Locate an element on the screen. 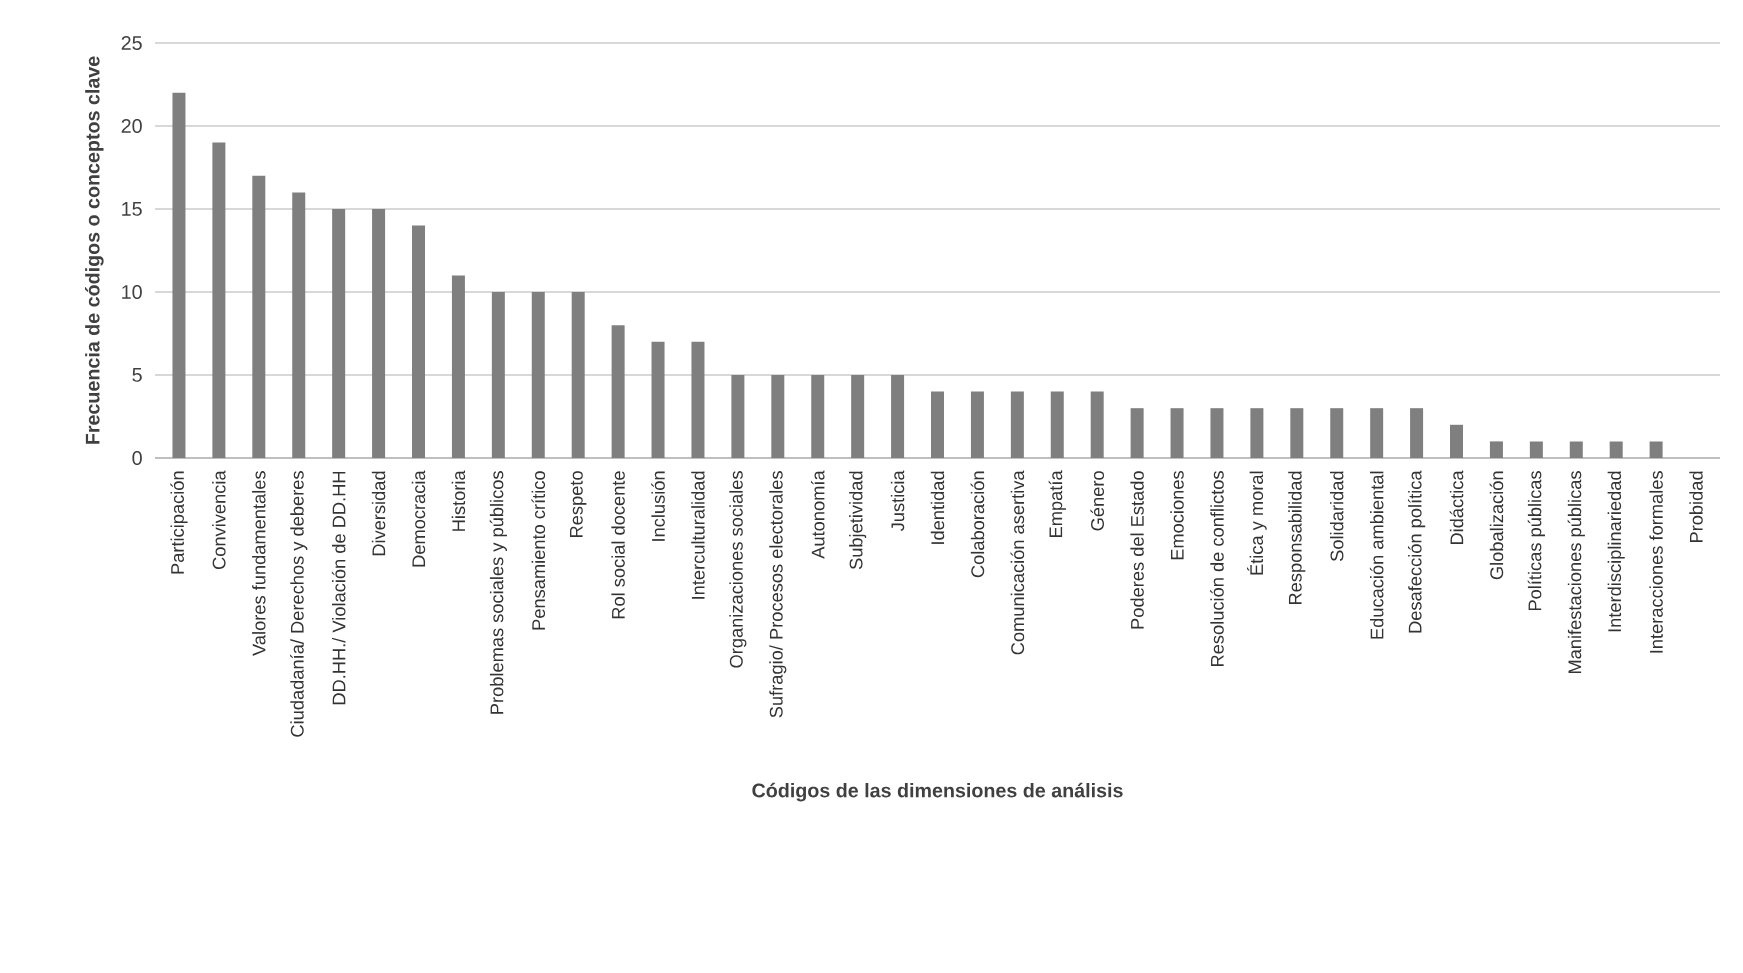 The width and height of the screenshot is (1743, 973). x-tick-label: Subjetividad is located at coordinates (858, 520).